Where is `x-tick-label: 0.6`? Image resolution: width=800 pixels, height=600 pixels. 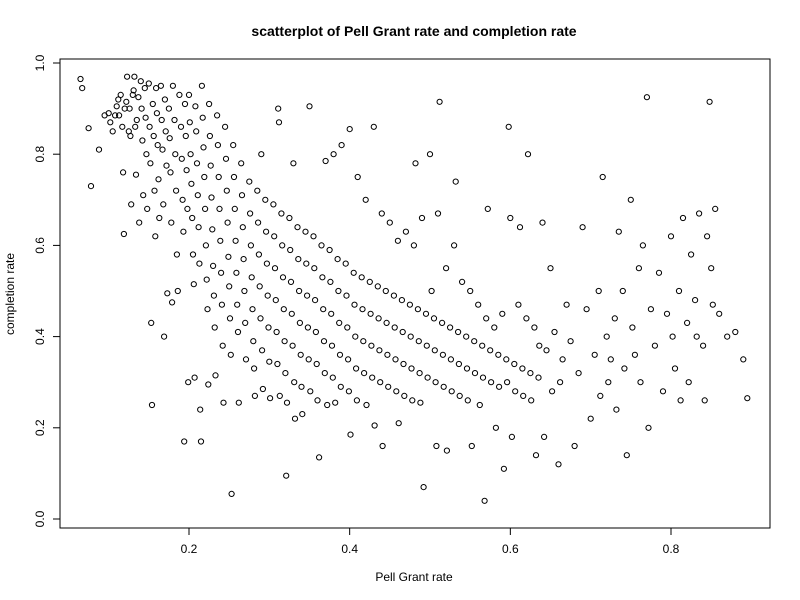
x-tick-label: 0.6 is located at coordinates (510, 549).